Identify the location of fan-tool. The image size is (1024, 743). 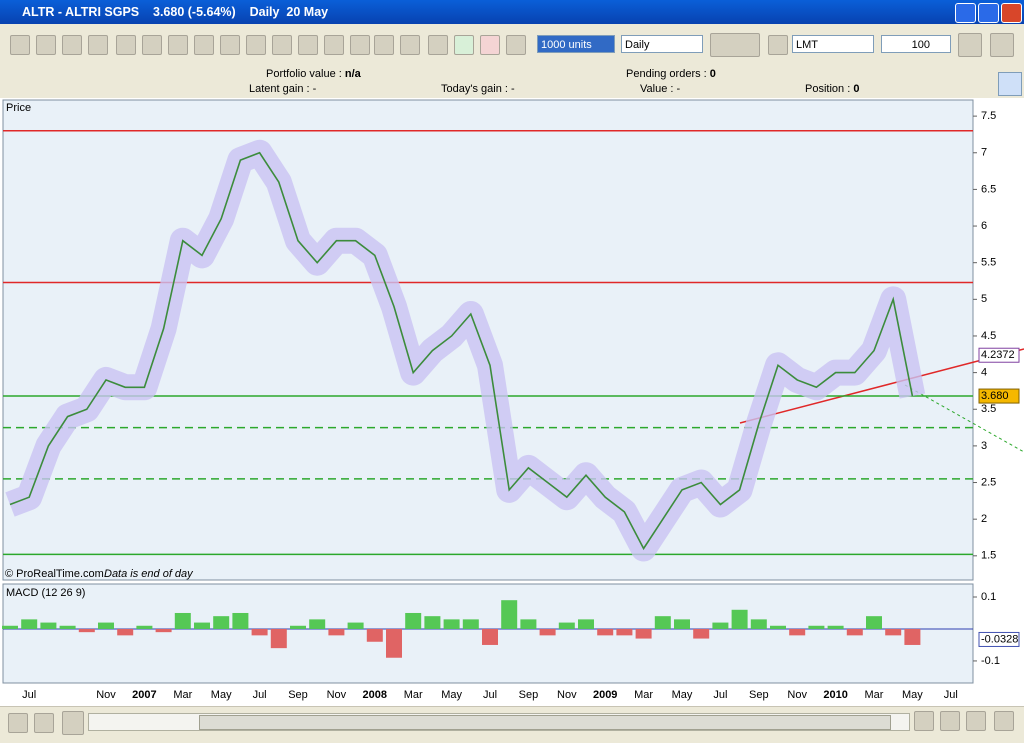
(308, 45).